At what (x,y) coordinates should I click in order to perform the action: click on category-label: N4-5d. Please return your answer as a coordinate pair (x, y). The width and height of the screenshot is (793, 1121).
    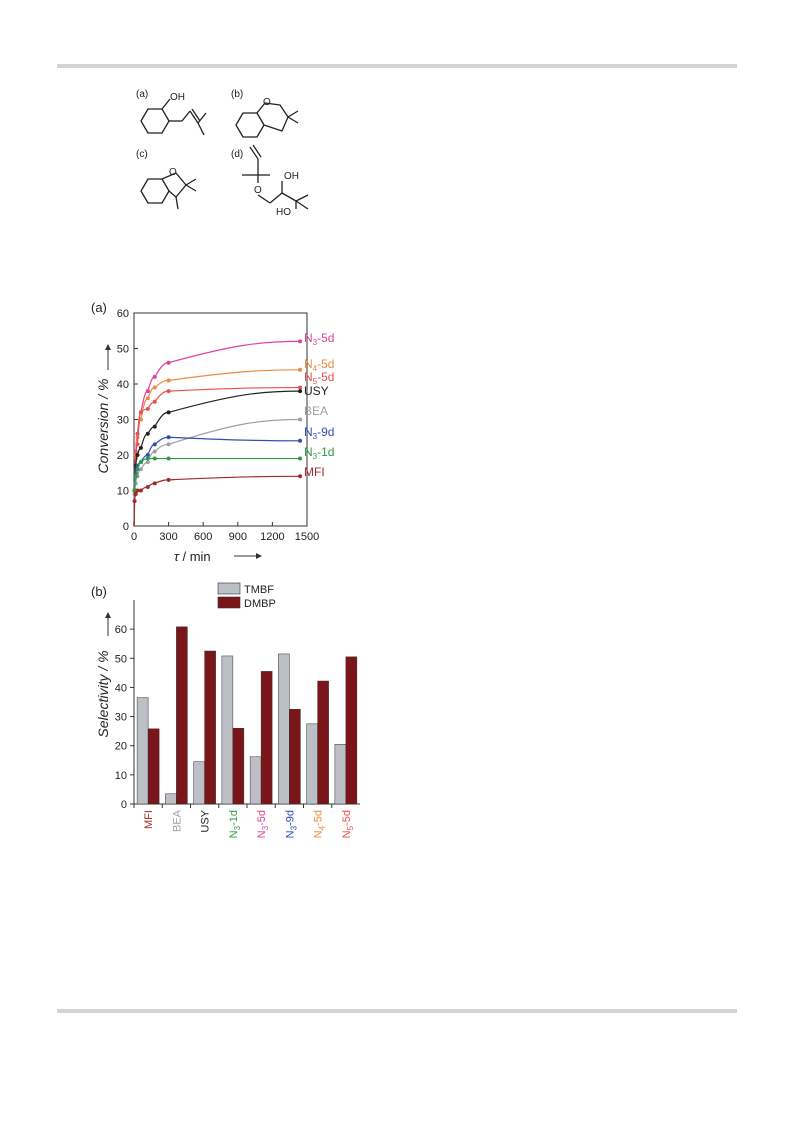
    Looking at the image, I should click on (320, 824).